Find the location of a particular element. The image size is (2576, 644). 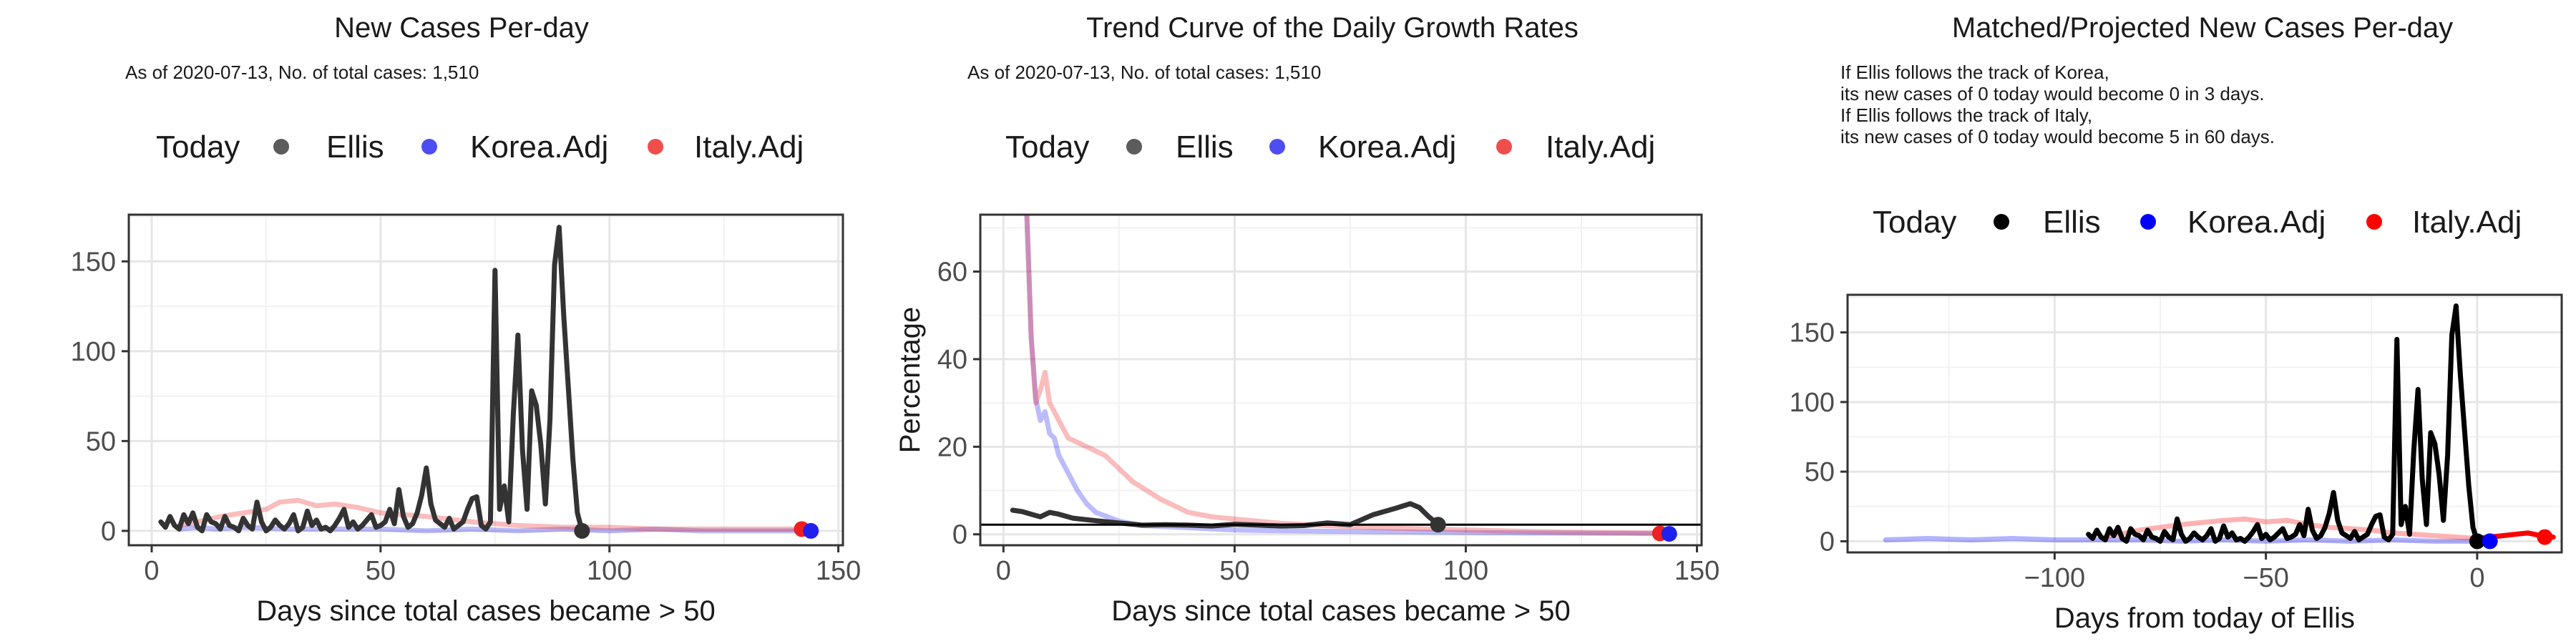

y-tick-label: 60 is located at coordinates (952, 273).